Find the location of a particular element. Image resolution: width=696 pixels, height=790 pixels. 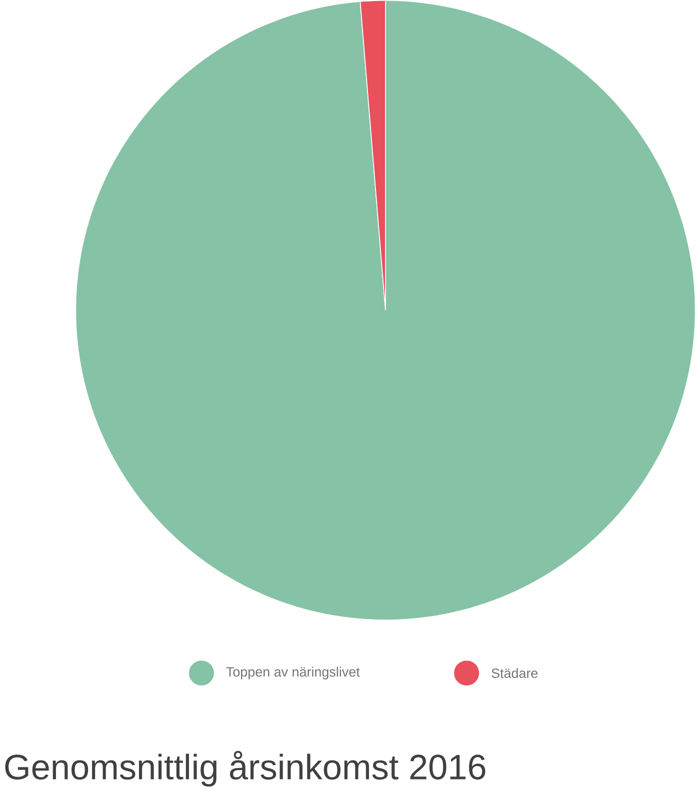

legend-label: Städare is located at coordinates (515, 673).